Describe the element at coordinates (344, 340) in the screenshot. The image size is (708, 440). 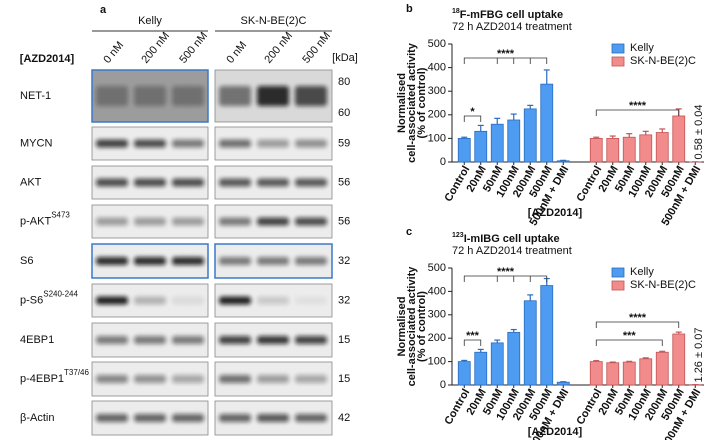
I see `kda-value: 15` at that location.